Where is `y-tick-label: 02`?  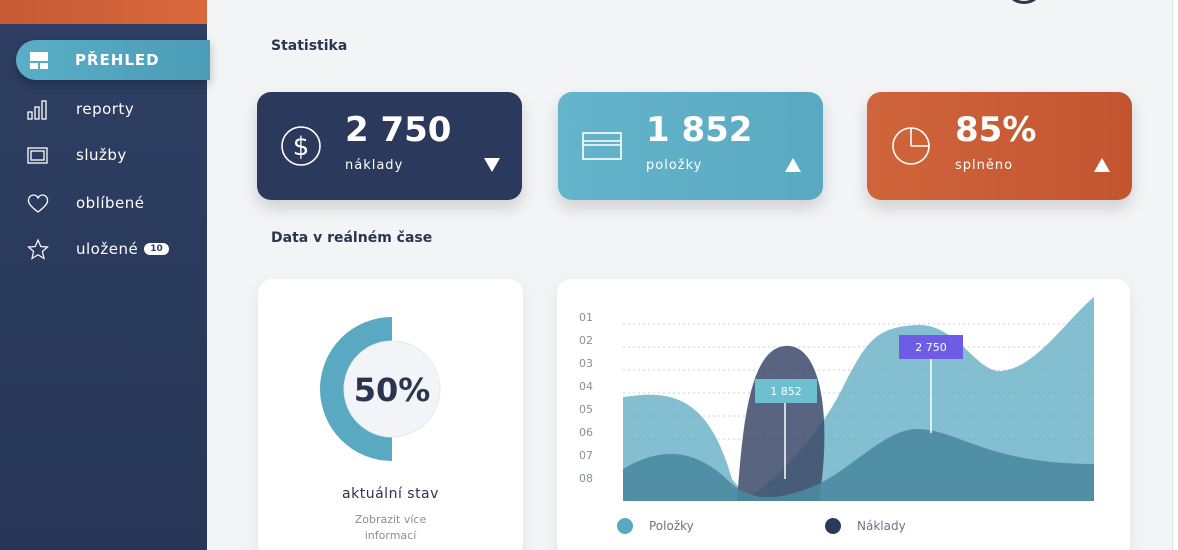
y-tick-label: 02 is located at coordinates (586, 340).